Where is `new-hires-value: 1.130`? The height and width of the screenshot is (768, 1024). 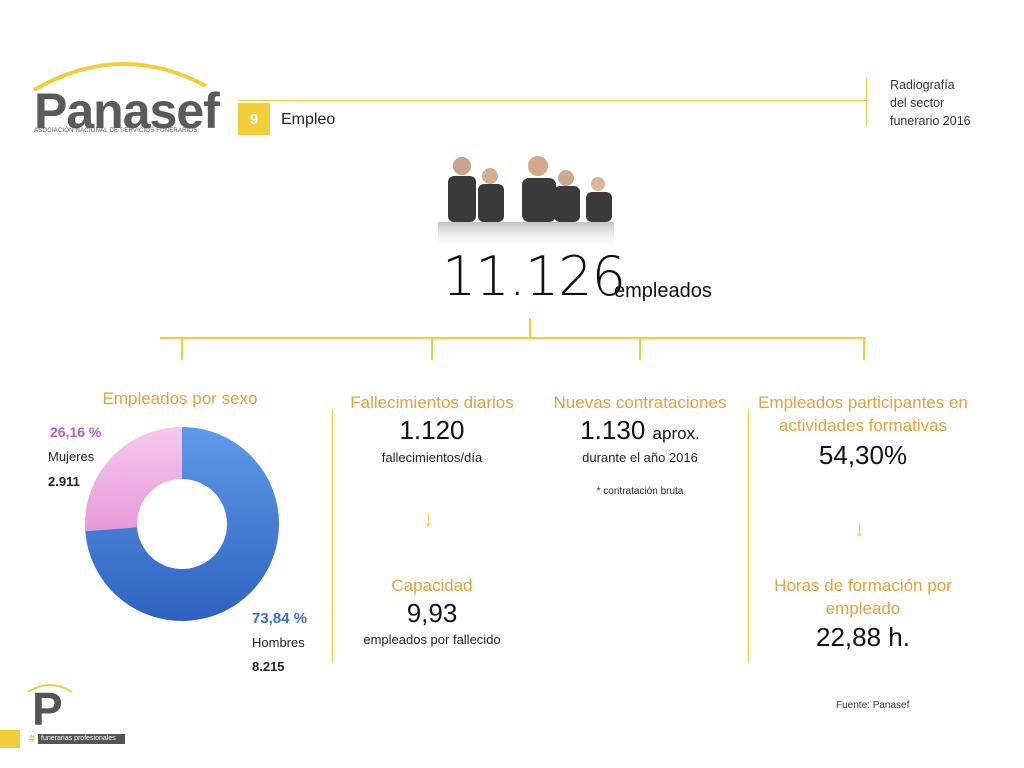
new-hires-value: 1.130 is located at coordinates (613, 430).